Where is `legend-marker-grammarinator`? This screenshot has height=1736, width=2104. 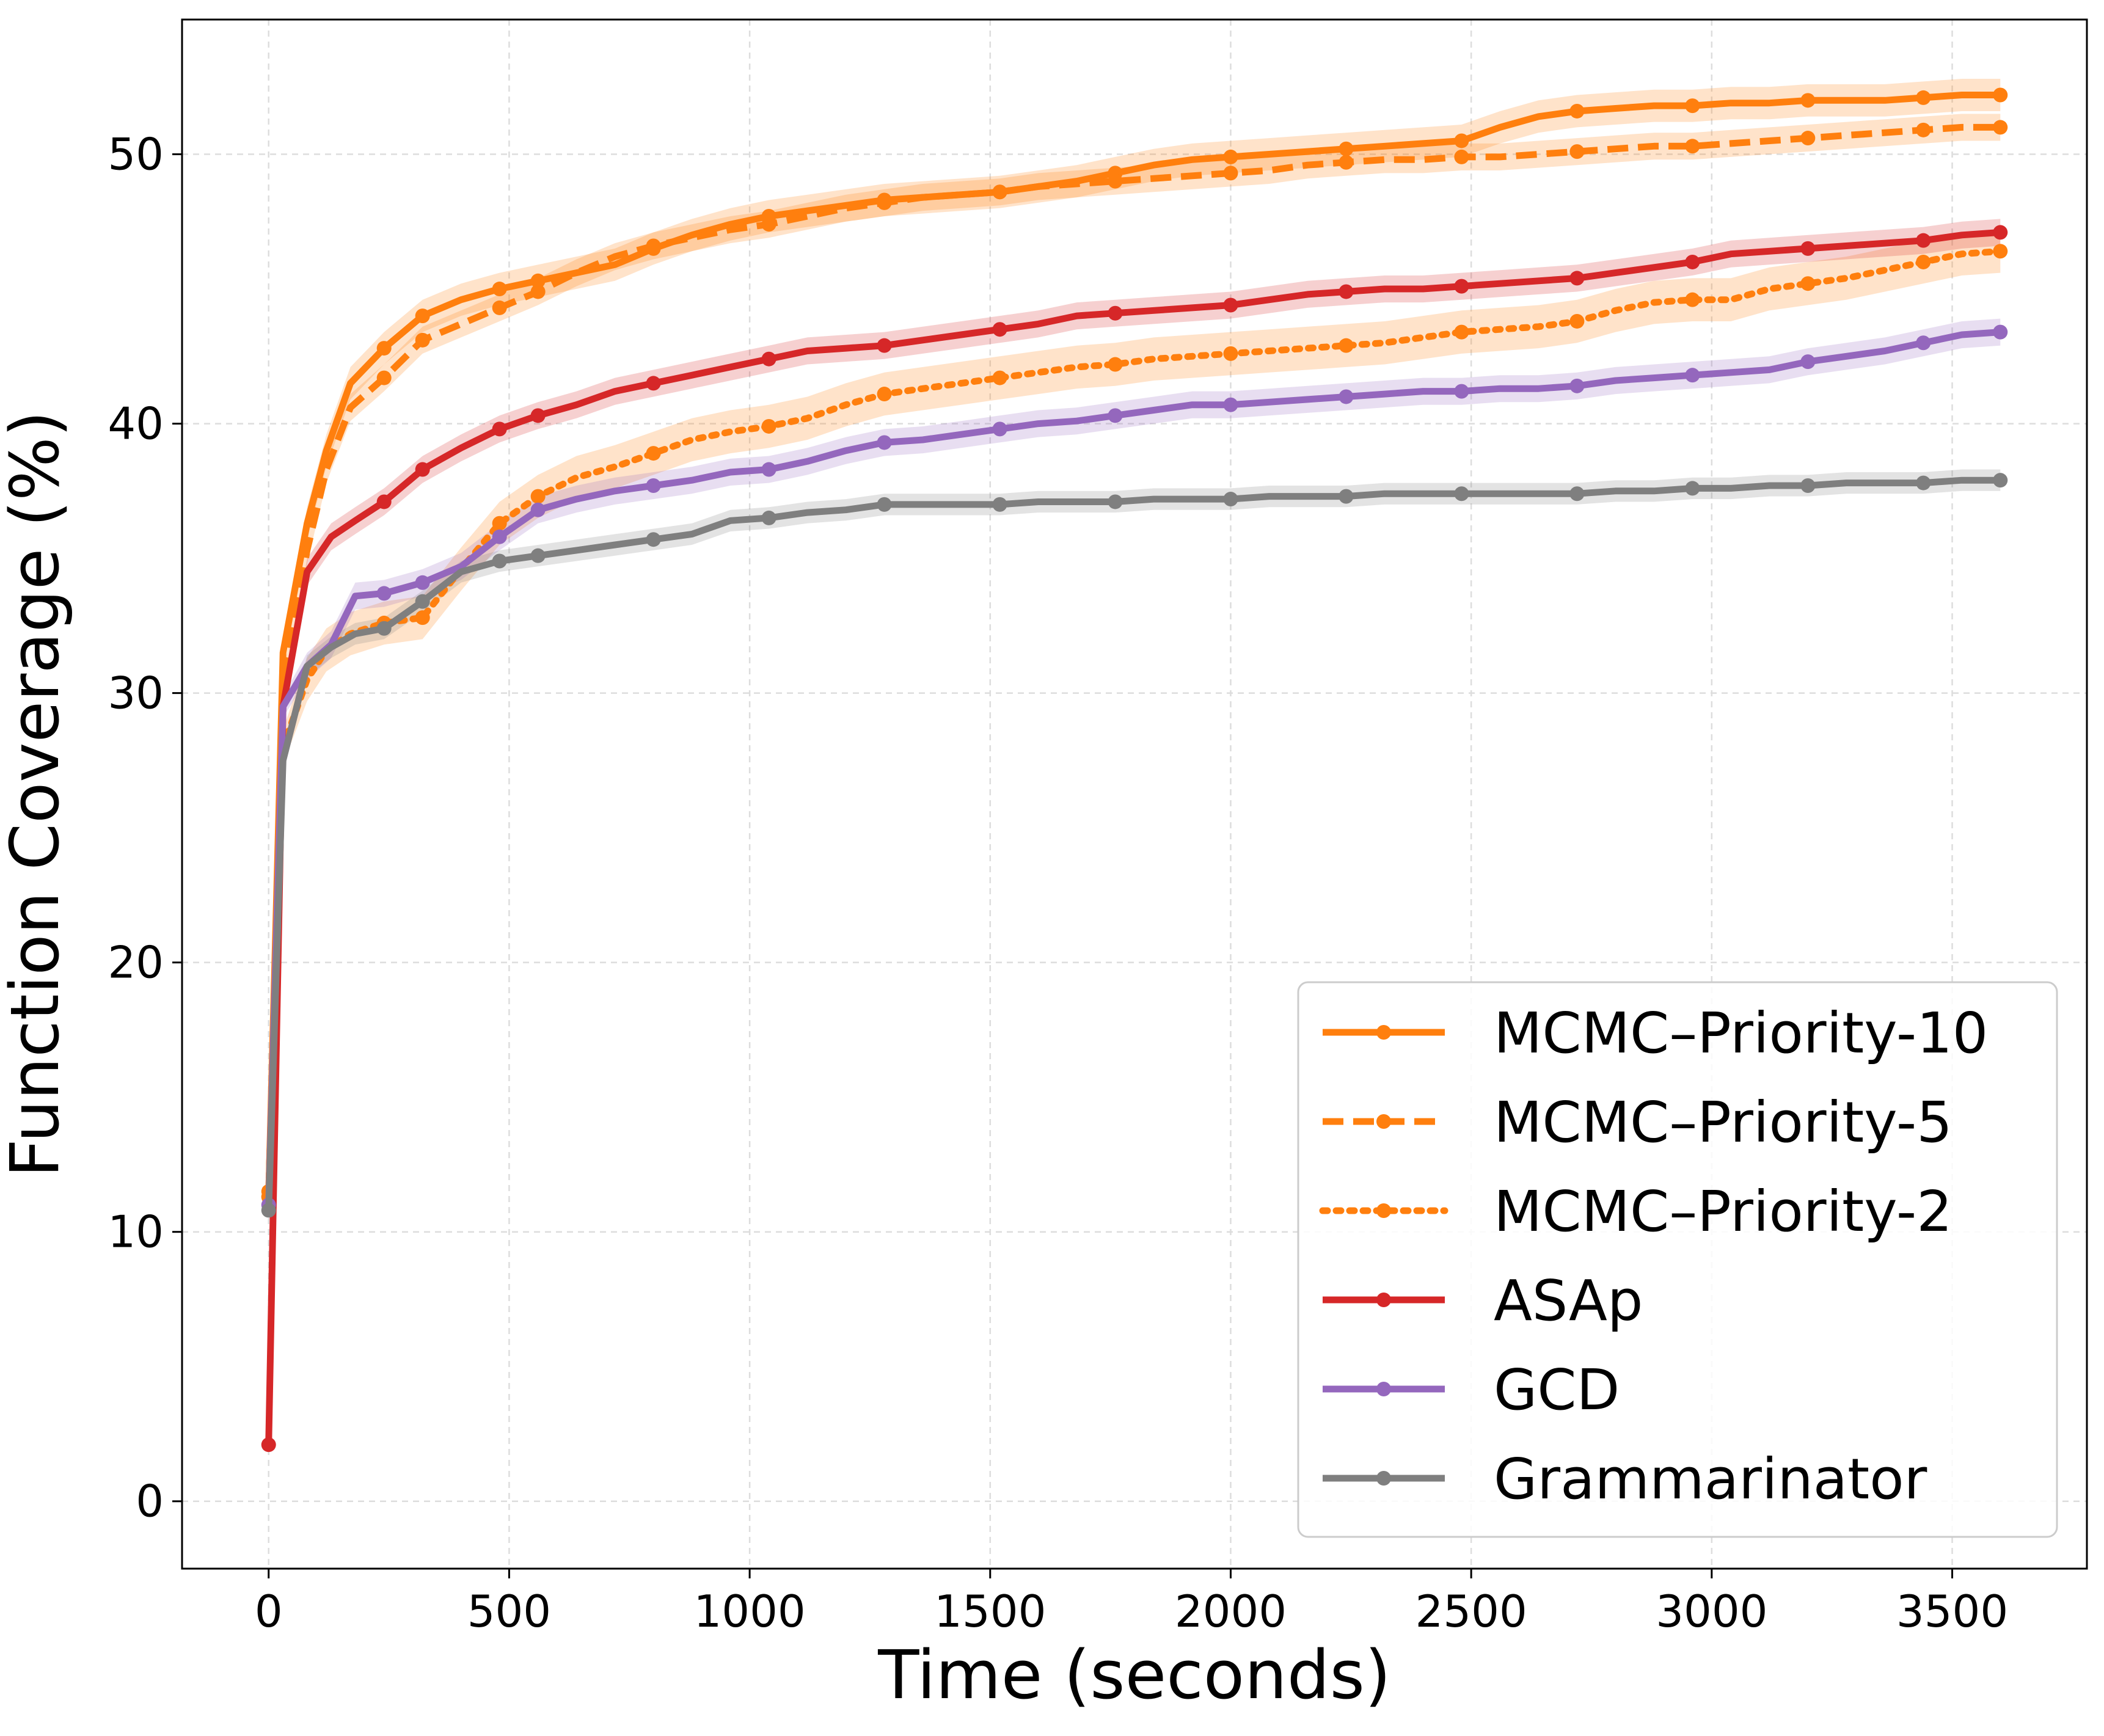
legend-marker-grammarinator is located at coordinates (1383, 1479).